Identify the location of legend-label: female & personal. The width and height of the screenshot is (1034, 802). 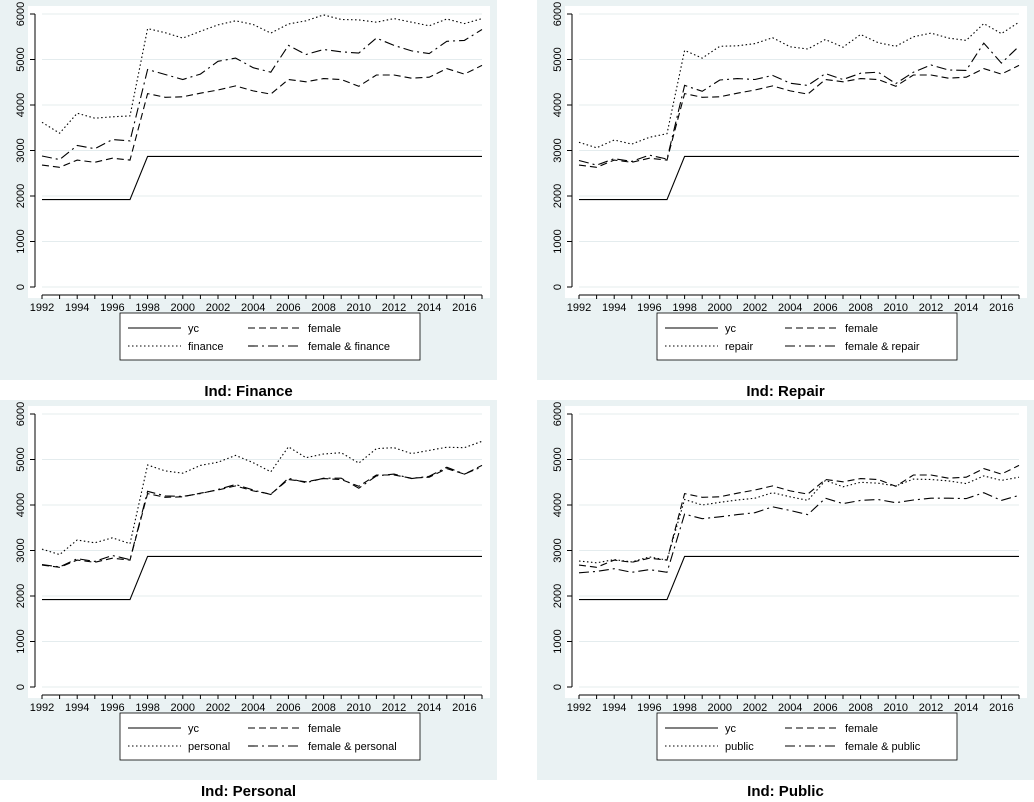
(352, 747).